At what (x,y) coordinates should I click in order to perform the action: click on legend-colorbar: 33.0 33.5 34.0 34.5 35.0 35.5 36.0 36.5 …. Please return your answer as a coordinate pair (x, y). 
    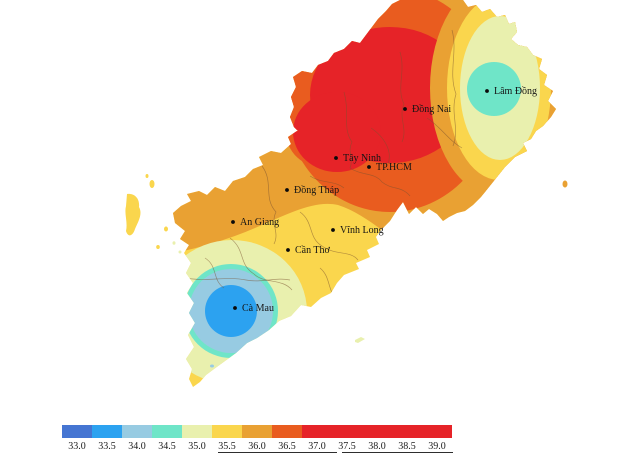
    Looking at the image, I should click on (257, 439).